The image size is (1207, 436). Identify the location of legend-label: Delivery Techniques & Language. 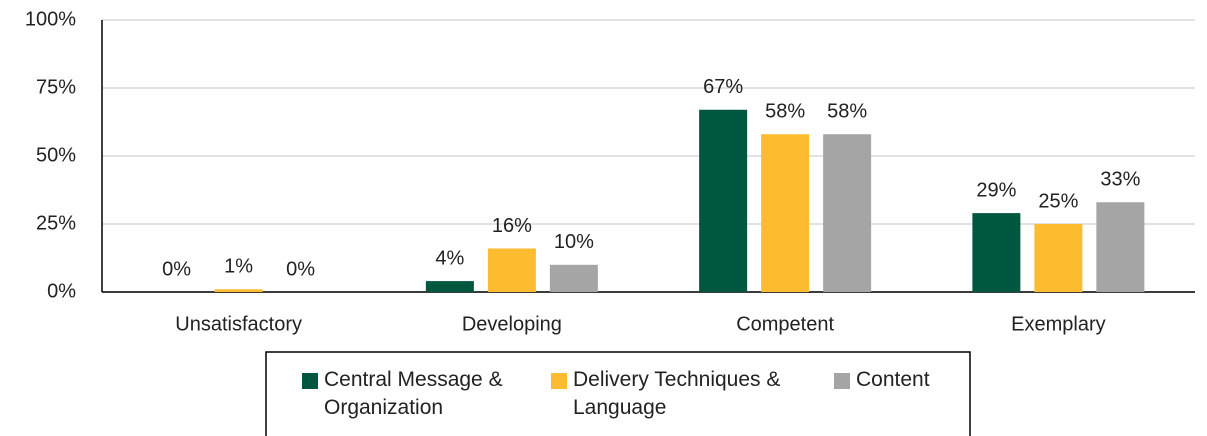
(677, 393).